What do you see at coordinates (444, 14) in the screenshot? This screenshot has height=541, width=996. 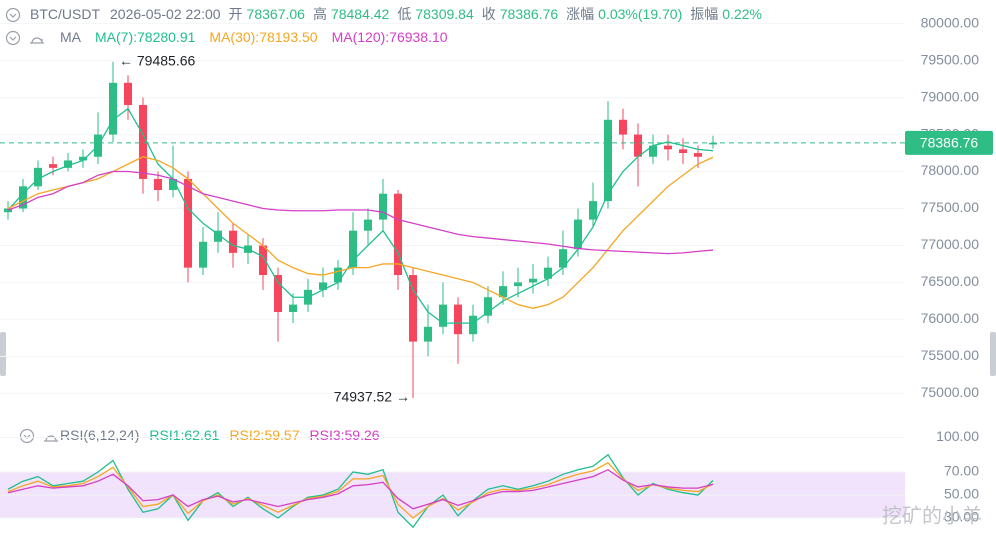 I see `legend-text: 78309.84` at bounding box center [444, 14].